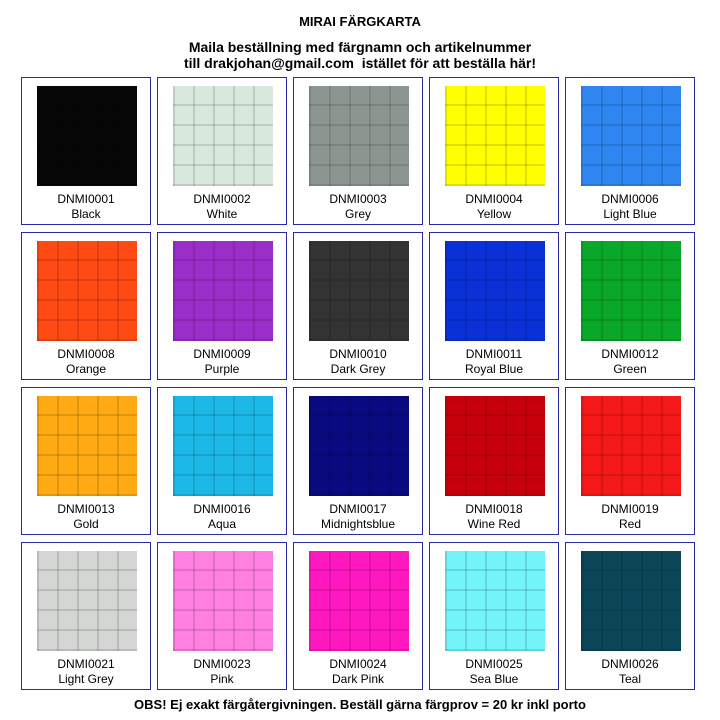 The image size is (720, 720). Describe the element at coordinates (629, 524) in the screenshot. I see `color-name: Red` at that location.